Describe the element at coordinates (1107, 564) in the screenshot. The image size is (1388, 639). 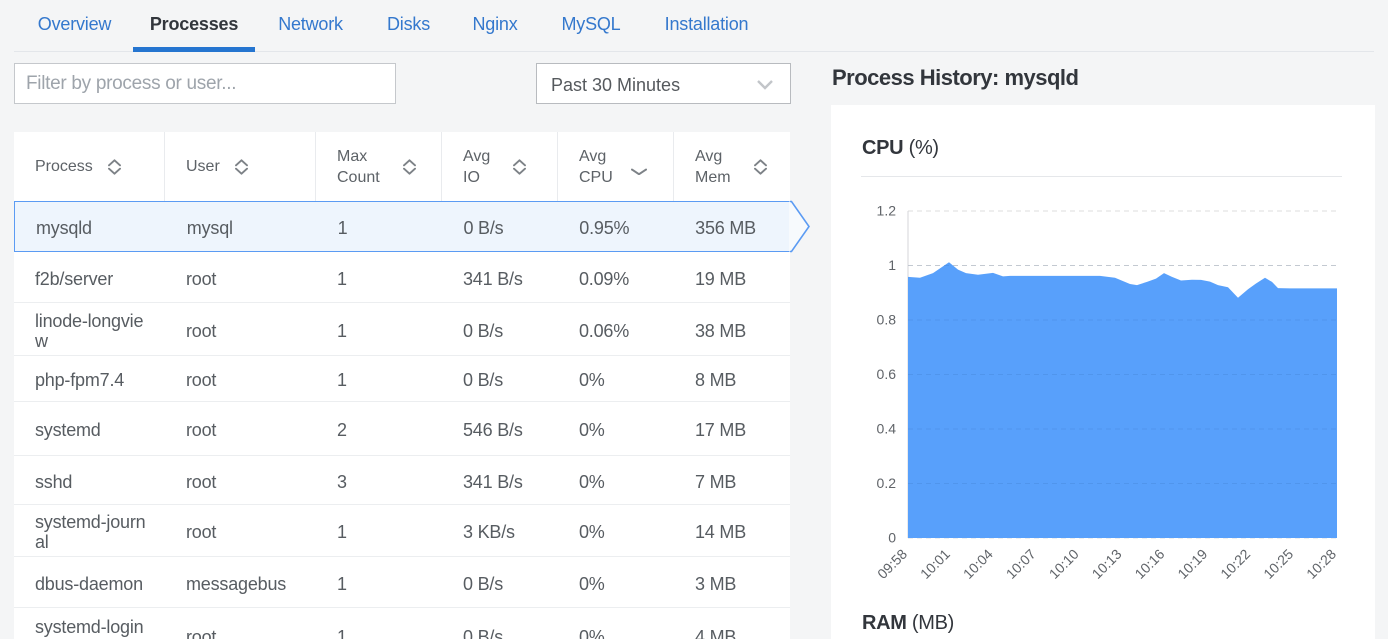
I see `svg-text: 10:13` at that location.